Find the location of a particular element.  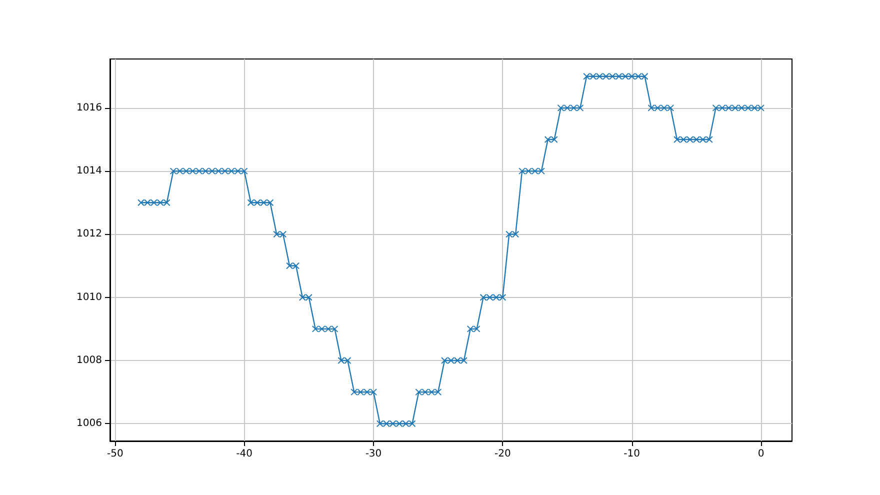

x-tick-label: -30 is located at coordinates (373, 454).